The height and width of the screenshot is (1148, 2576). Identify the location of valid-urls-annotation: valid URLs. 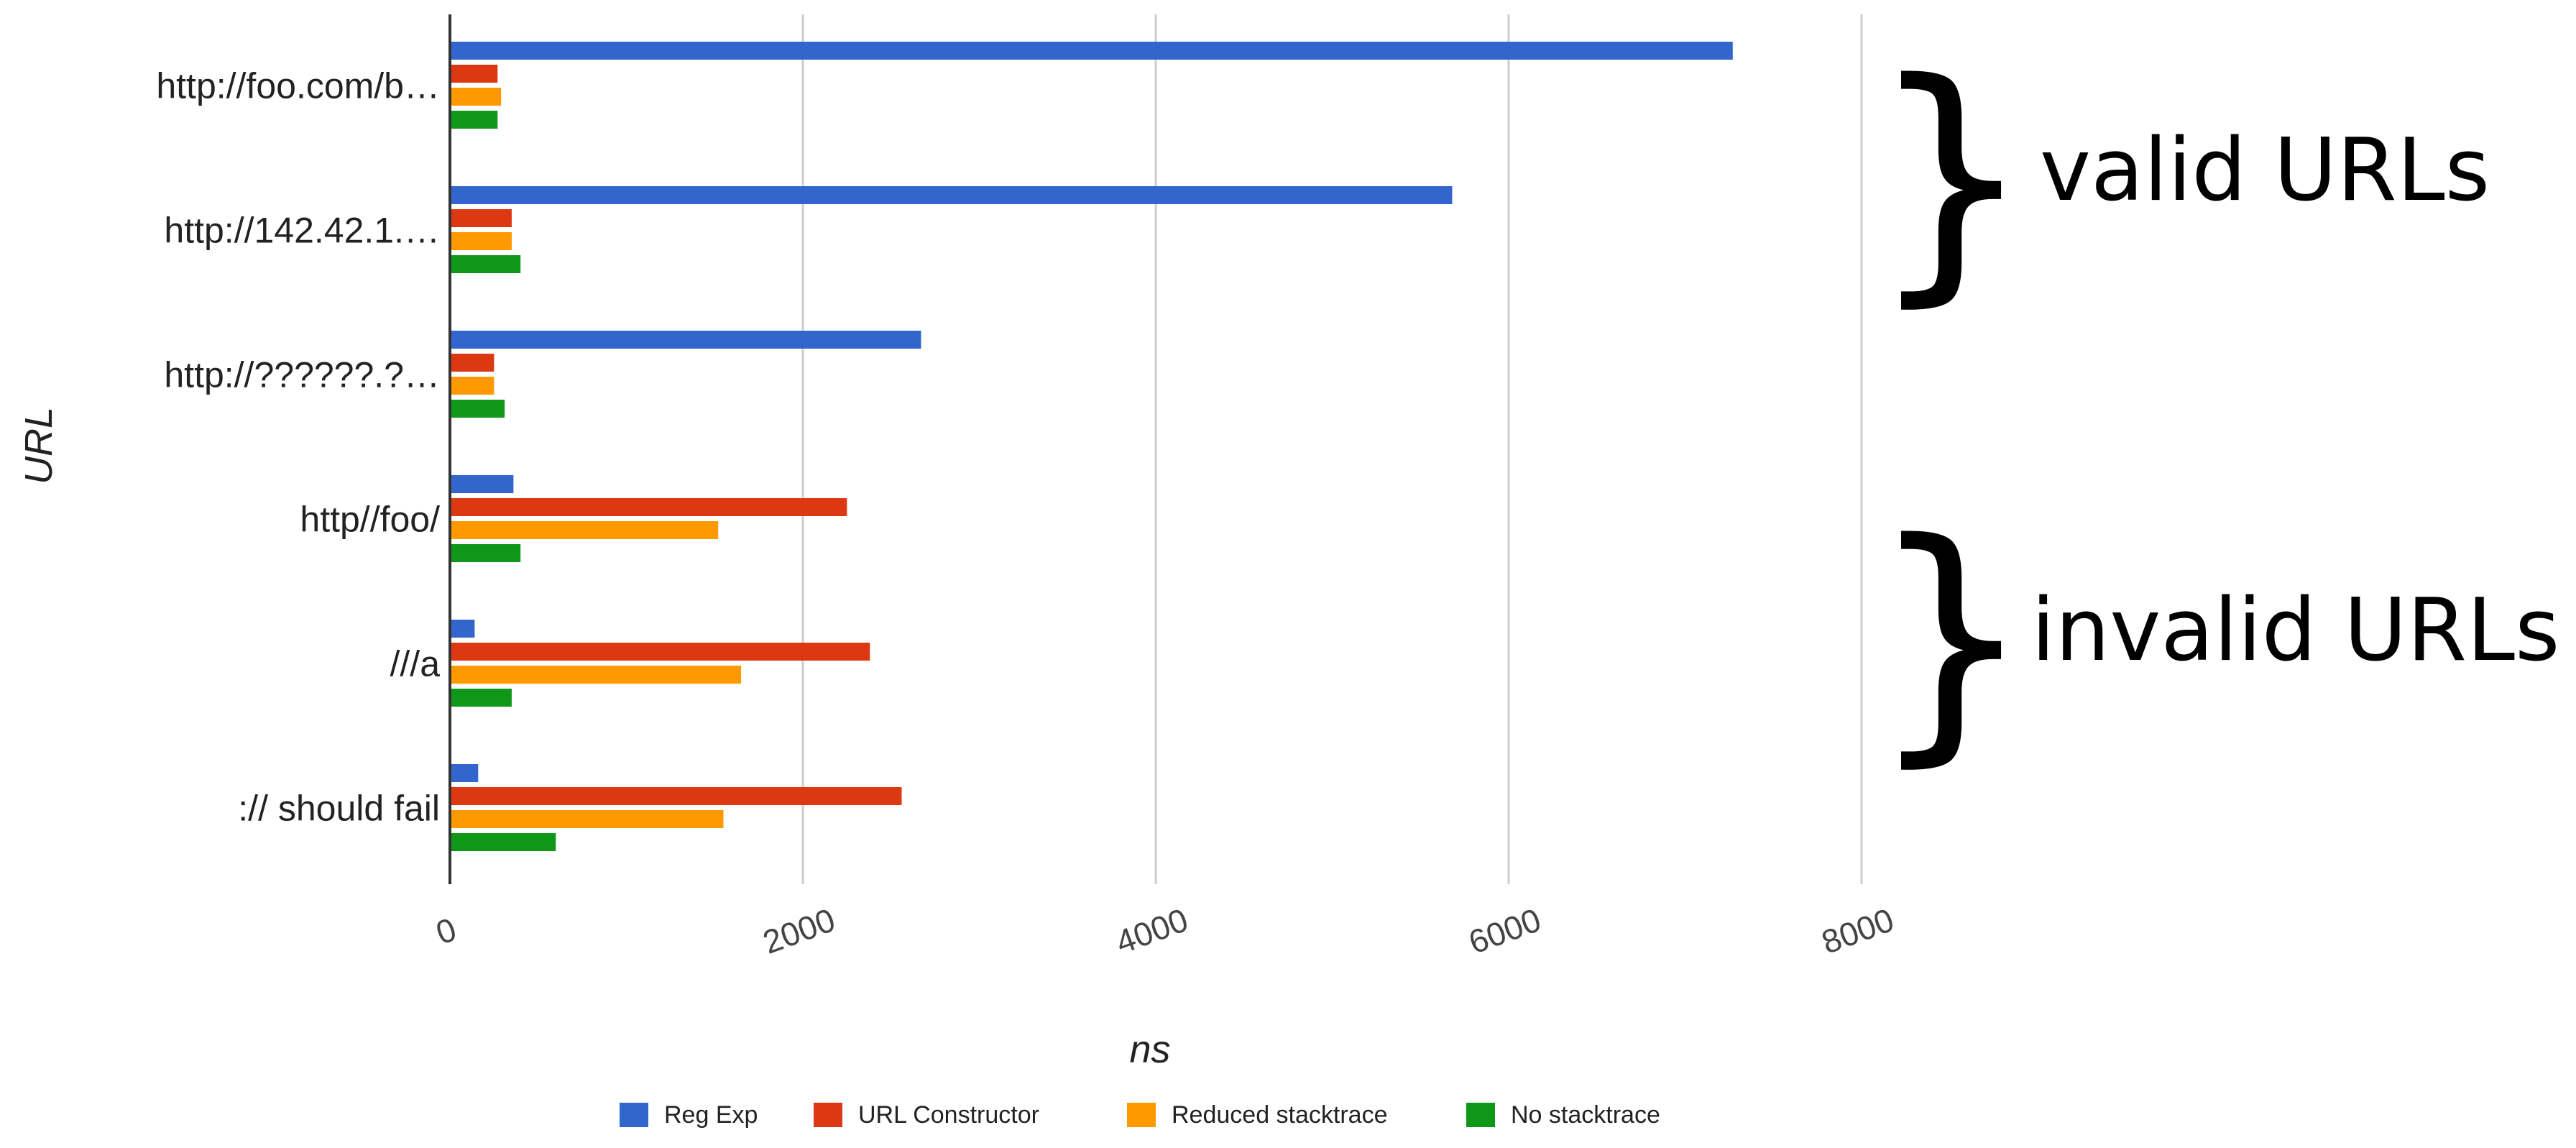
(2265, 171).